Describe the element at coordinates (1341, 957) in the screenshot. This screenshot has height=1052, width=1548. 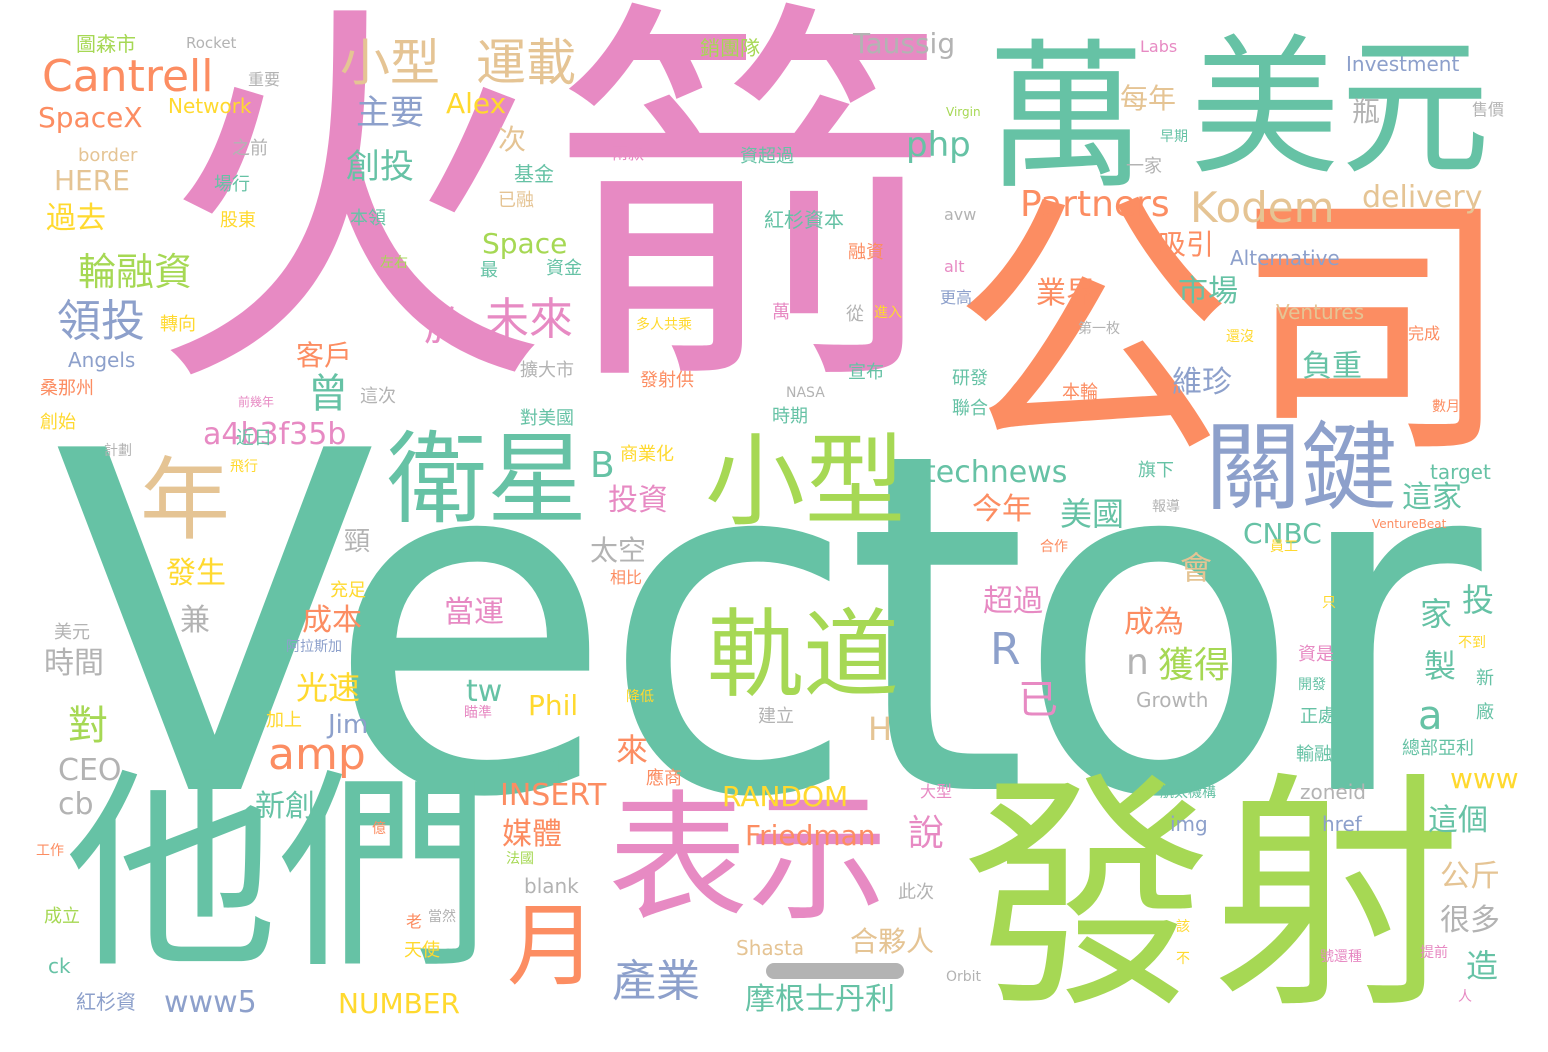
I see `cloud-word: 號還種` at that location.